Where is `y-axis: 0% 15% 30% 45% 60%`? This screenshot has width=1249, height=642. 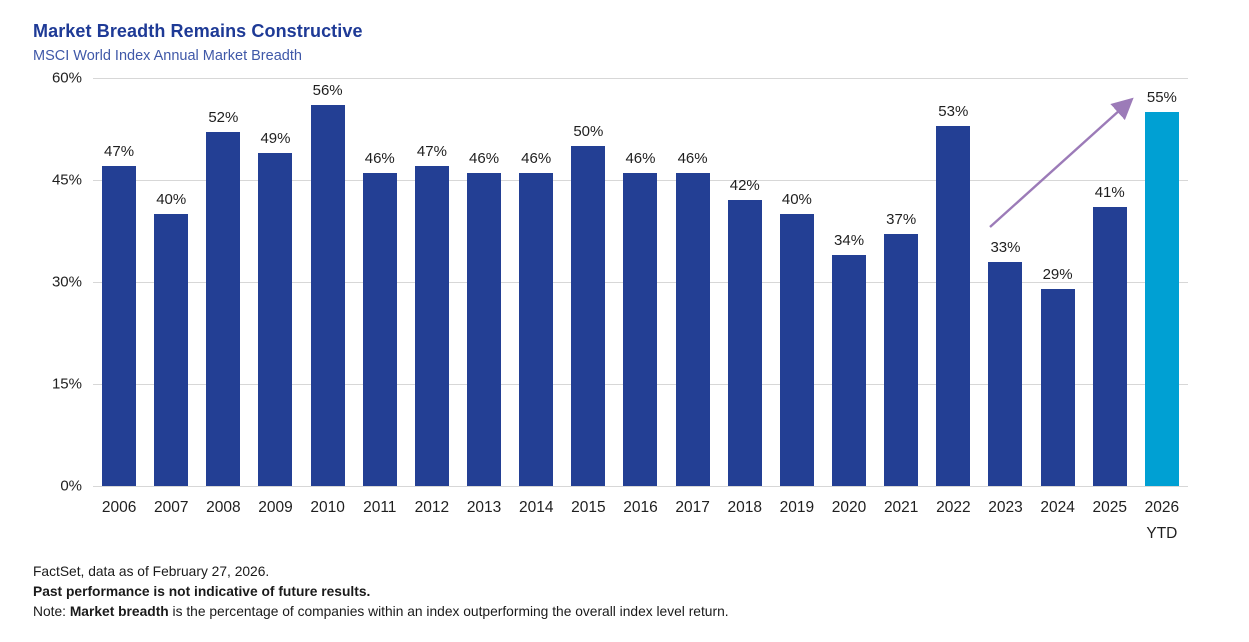
y-axis: 0% 15% 30% 45% 60% is located at coordinates (63, 282).